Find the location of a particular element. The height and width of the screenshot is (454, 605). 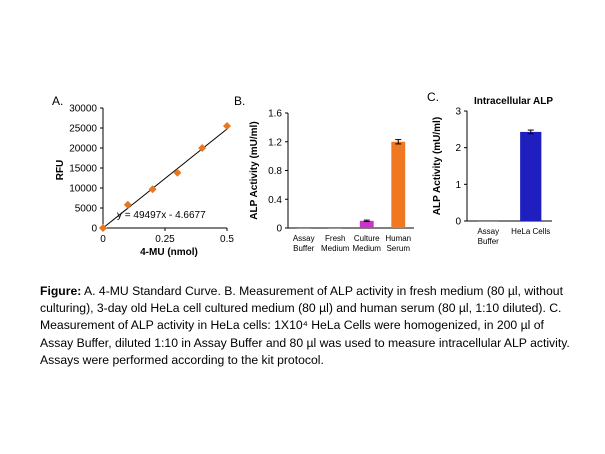

y-tick-label: 25000 is located at coordinates (83, 129).